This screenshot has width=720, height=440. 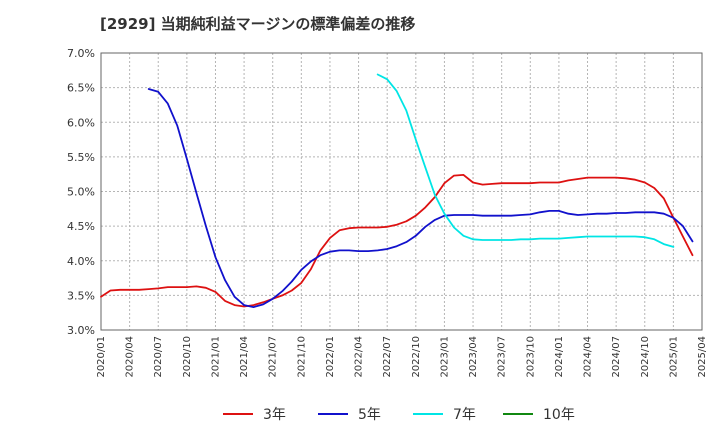 What do you see at coordinates (81, 192) in the screenshot?
I see `y-tick-label: 5.0%` at bounding box center [81, 192].